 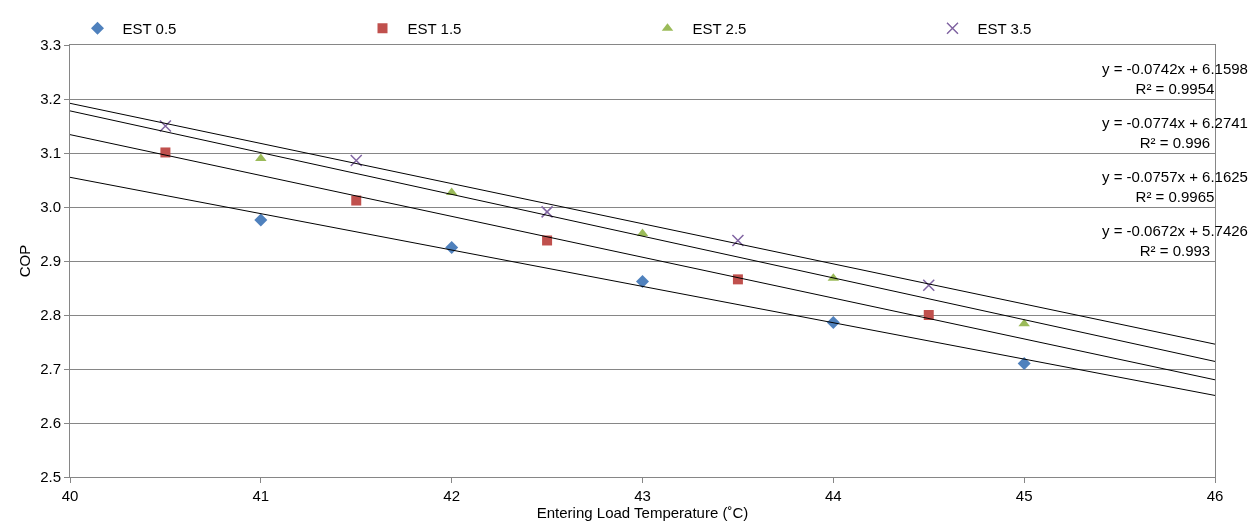 I want to click on legend-label: EST 1.5, so click(x=434, y=29).